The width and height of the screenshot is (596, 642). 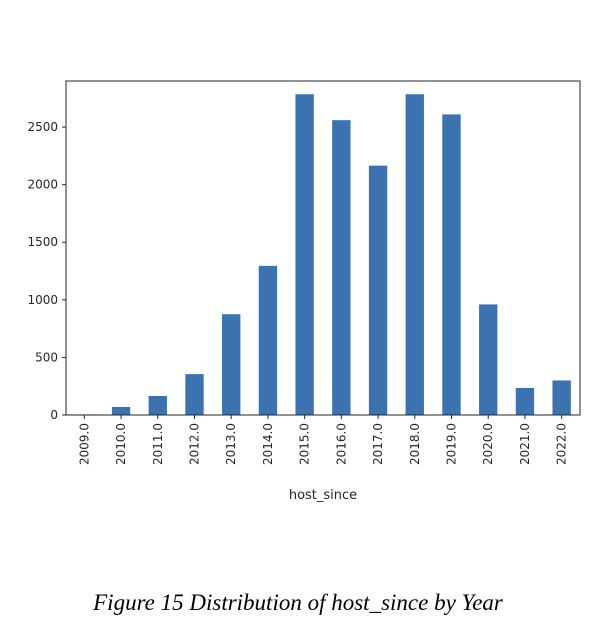 What do you see at coordinates (42, 127) in the screenshot?
I see `y-tick-label: 2500` at bounding box center [42, 127].